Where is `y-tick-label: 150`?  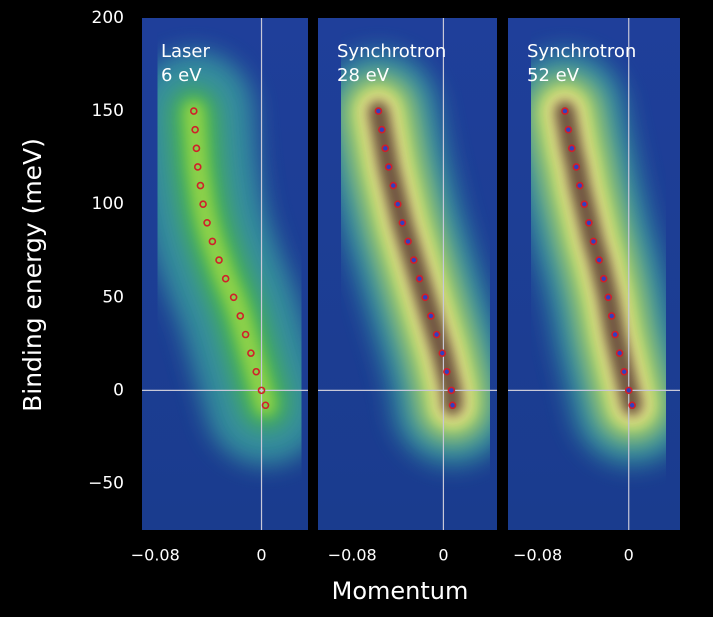 y-tick-label: 150 is located at coordinates (108, 111).